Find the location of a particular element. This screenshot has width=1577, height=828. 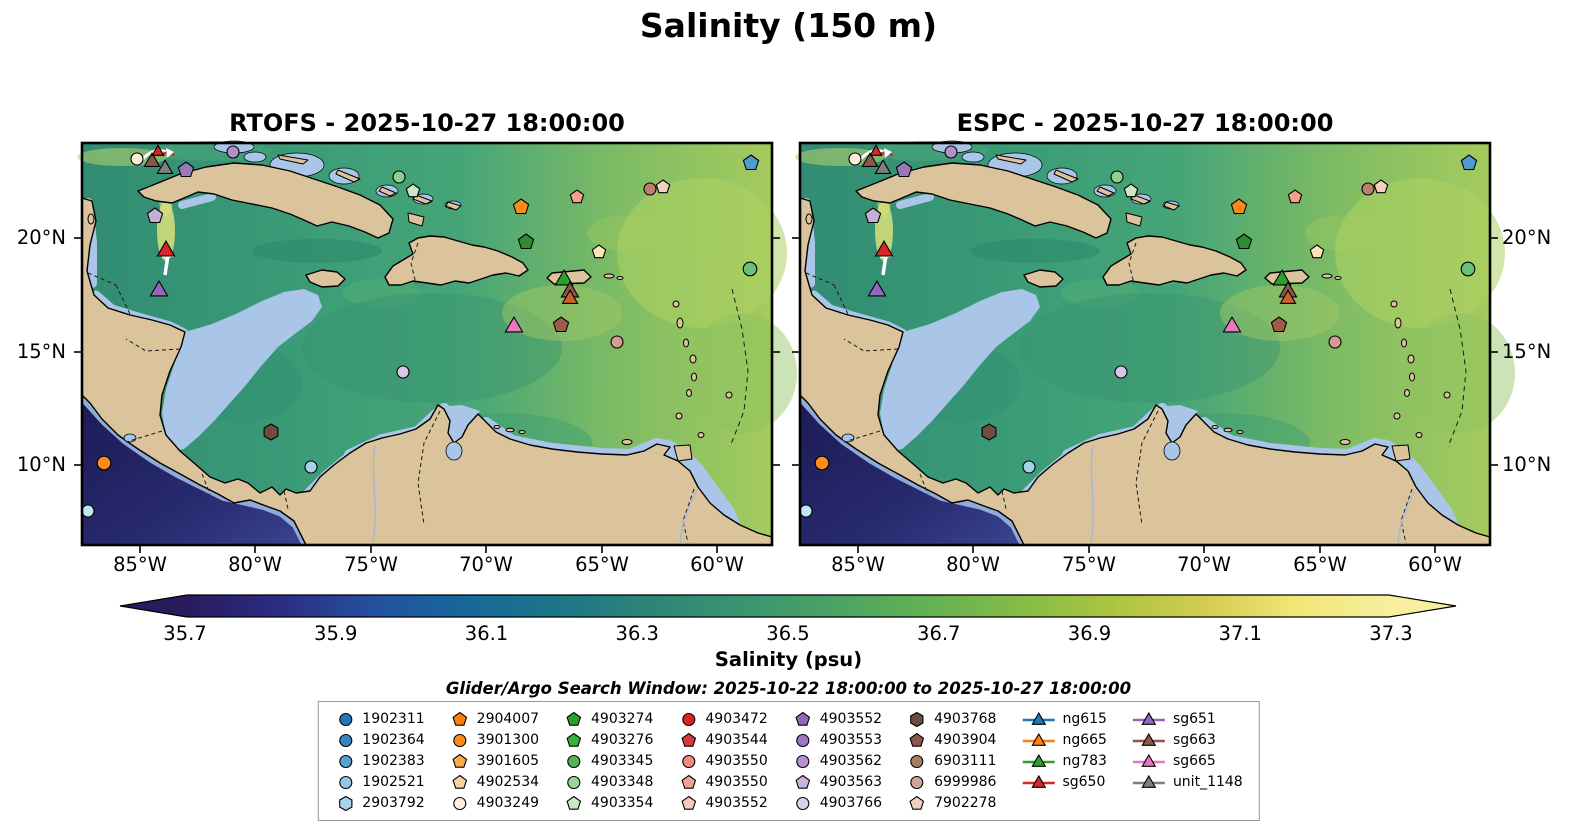

legend-item: 6999986 is located at coordinates (951, 782).